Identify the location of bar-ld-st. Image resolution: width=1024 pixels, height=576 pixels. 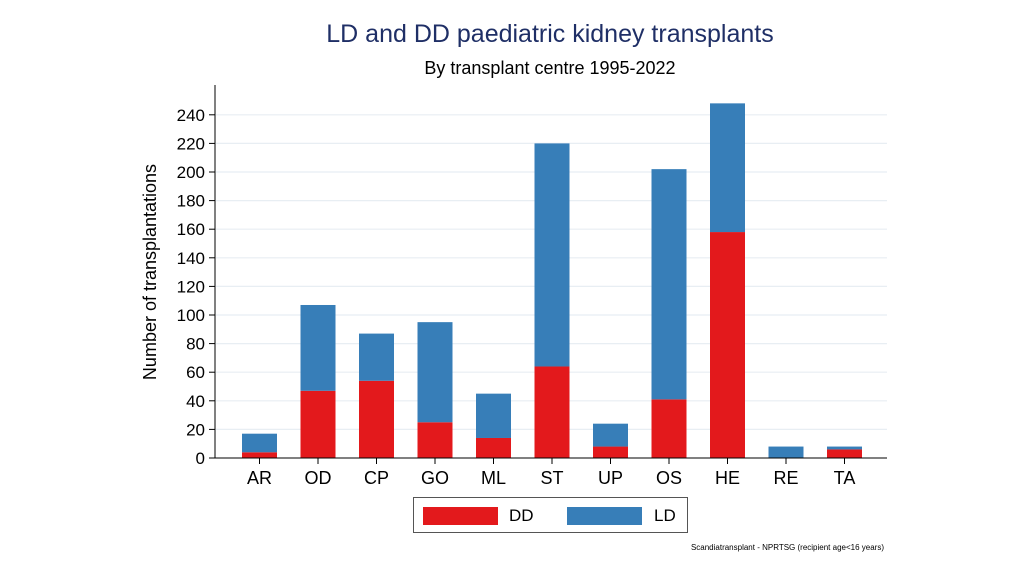
(552, 255).